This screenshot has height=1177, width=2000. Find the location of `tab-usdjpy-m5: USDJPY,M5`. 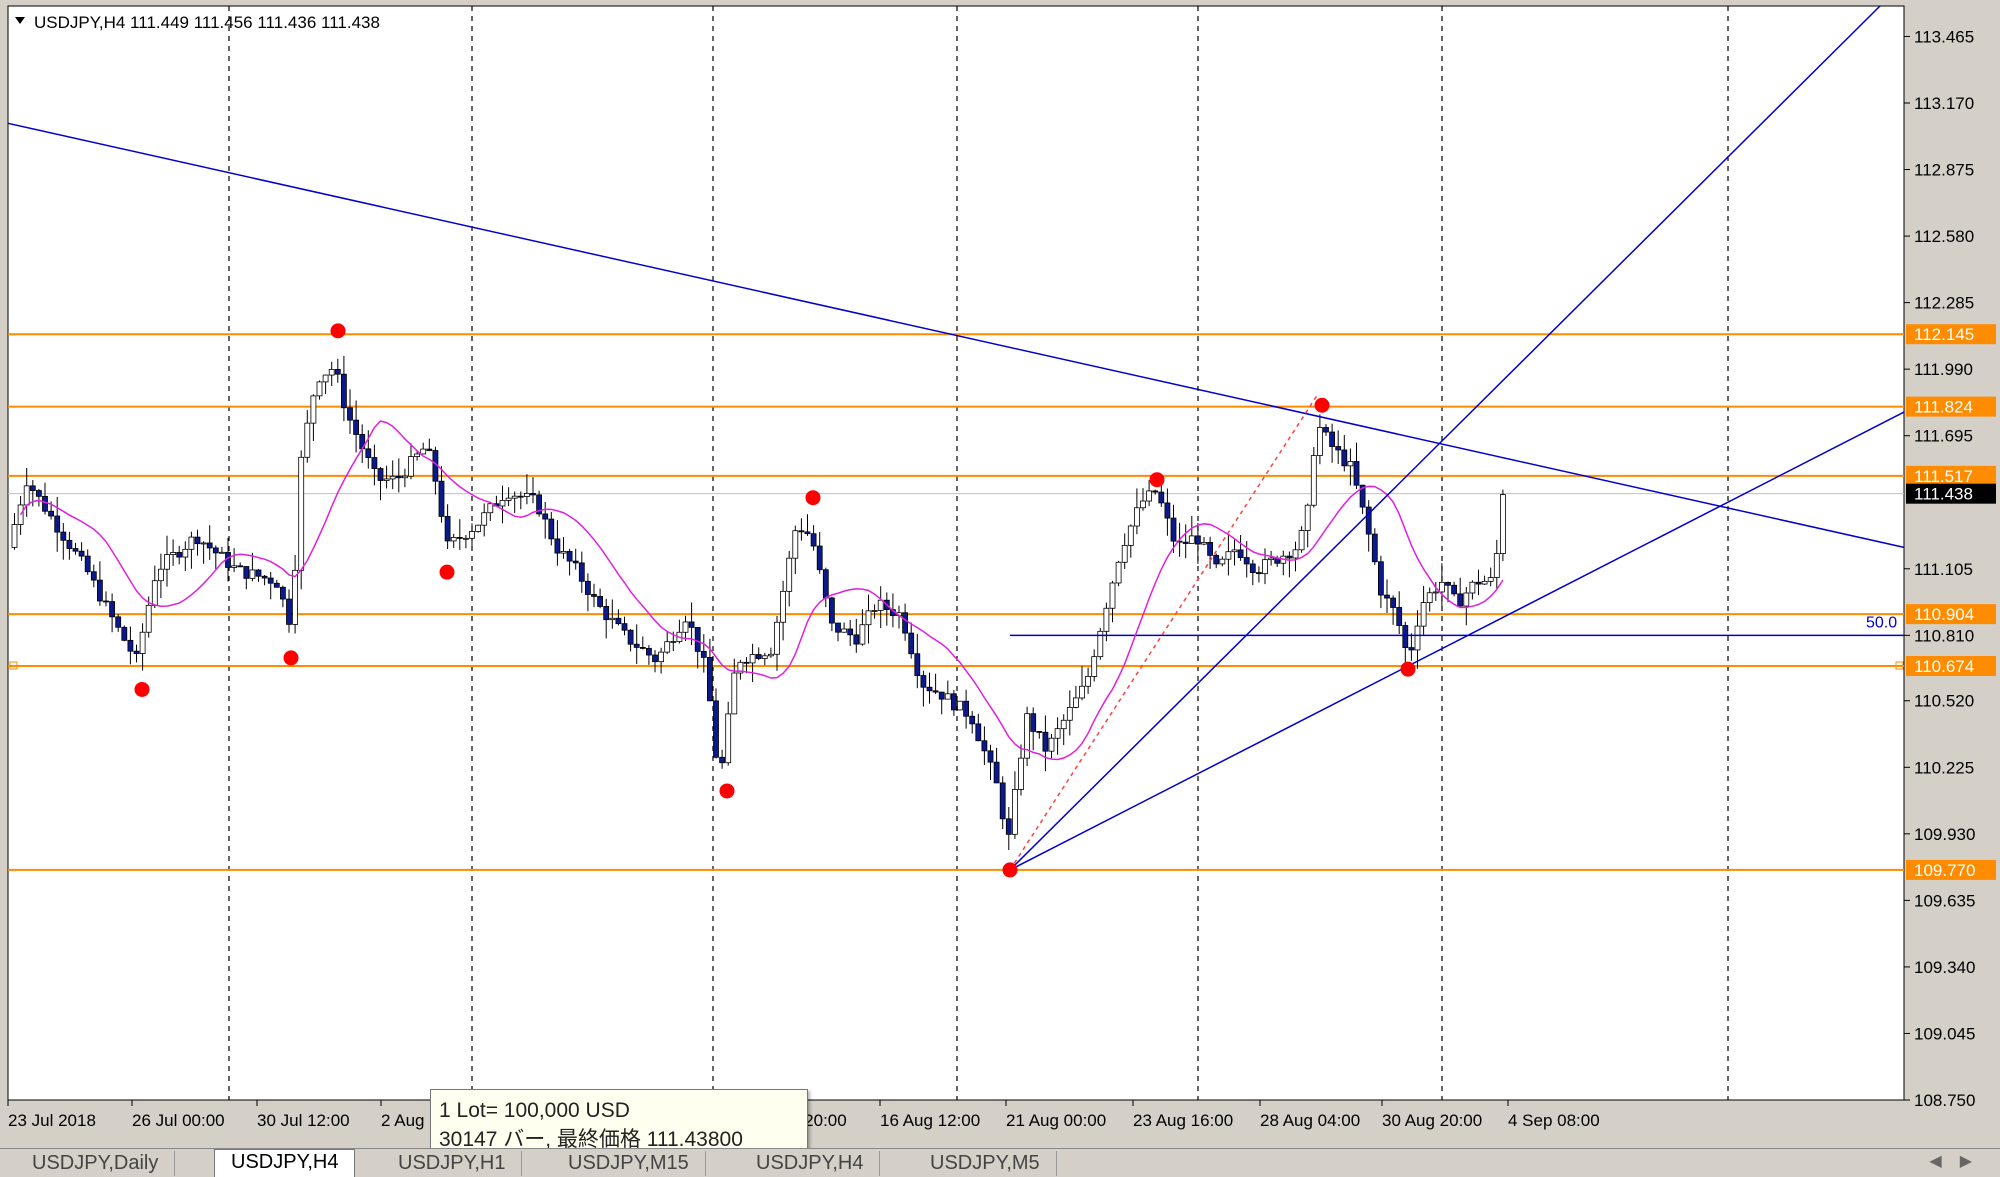

tab-usdjpy-m5: USDJPY,M5 is located at coordinates (985, 1163).